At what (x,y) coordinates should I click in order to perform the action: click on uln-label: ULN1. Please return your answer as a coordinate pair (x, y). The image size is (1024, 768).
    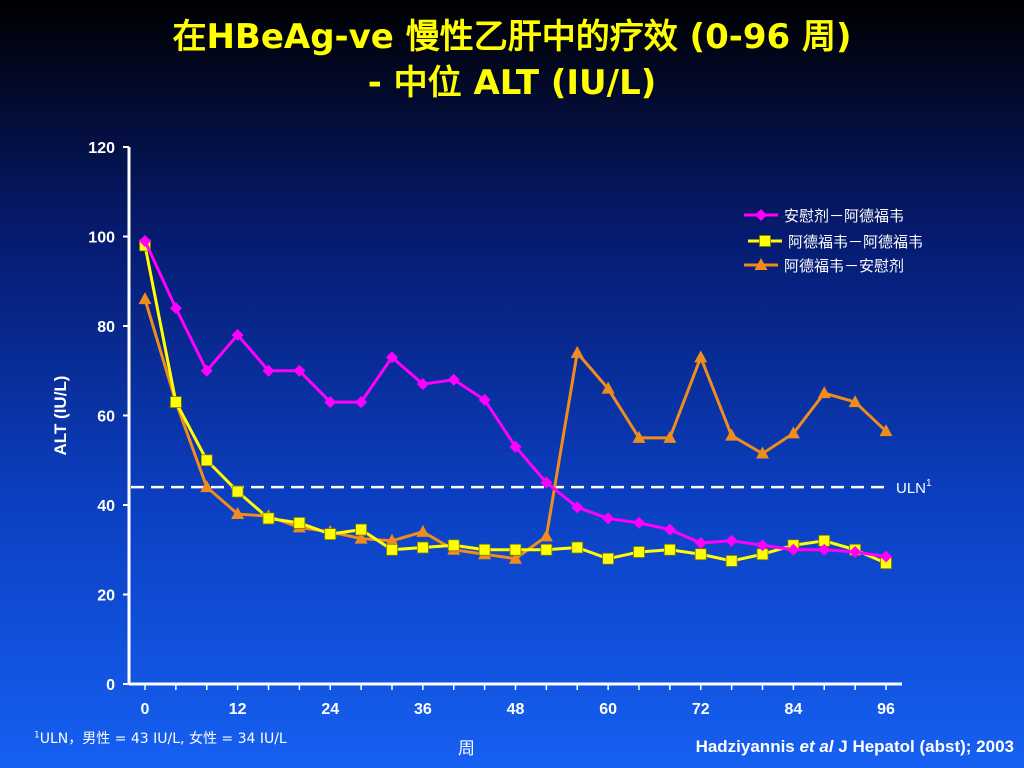
    Looking at the image, I should click on (914, 487).